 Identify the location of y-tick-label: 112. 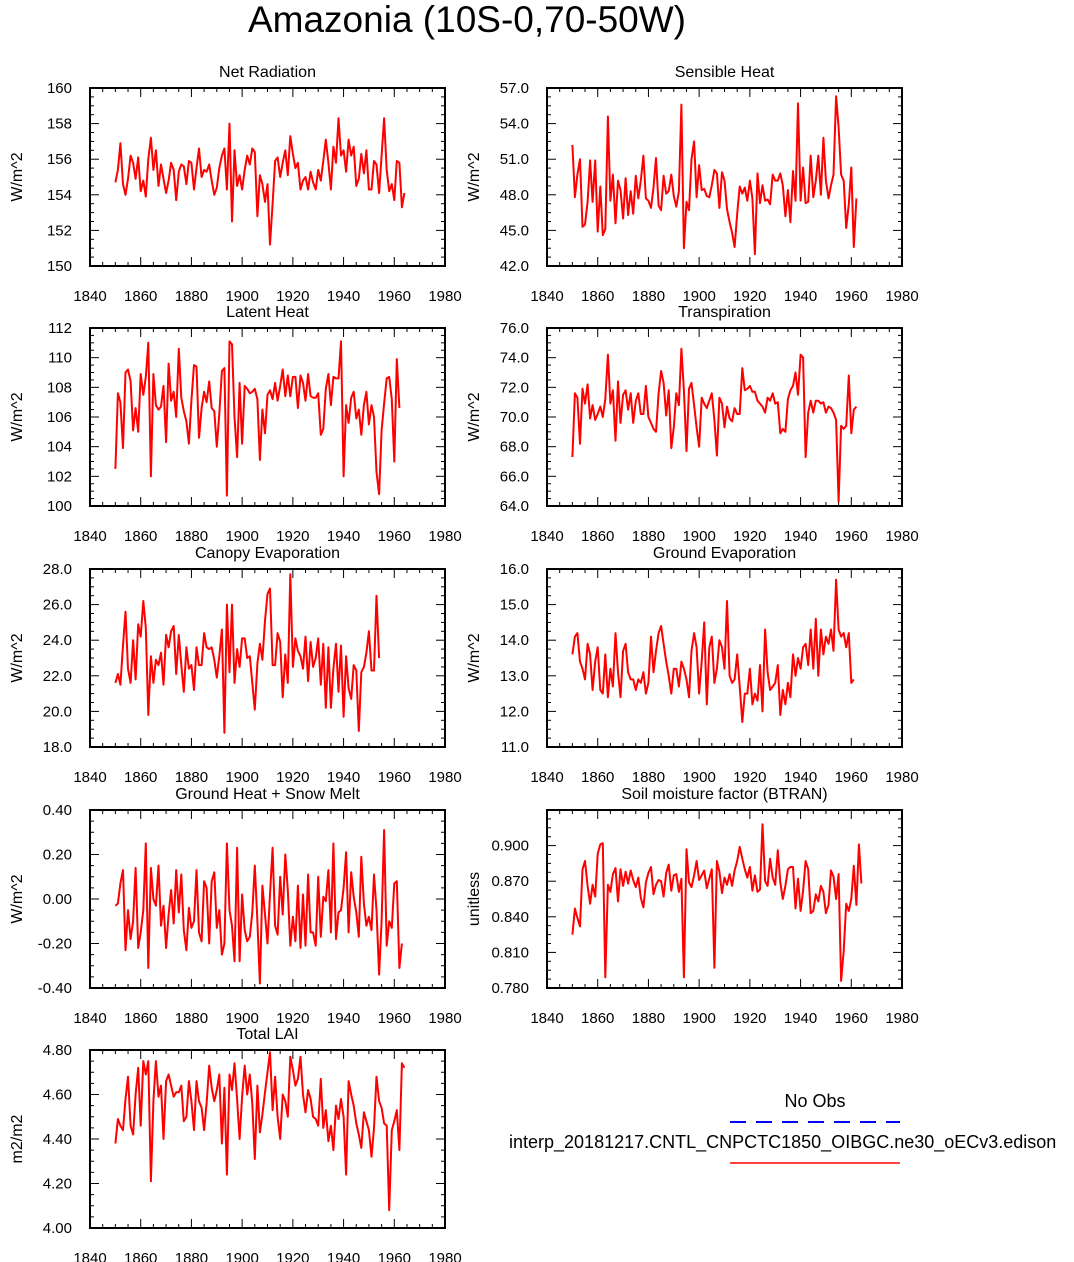
(60, 328).